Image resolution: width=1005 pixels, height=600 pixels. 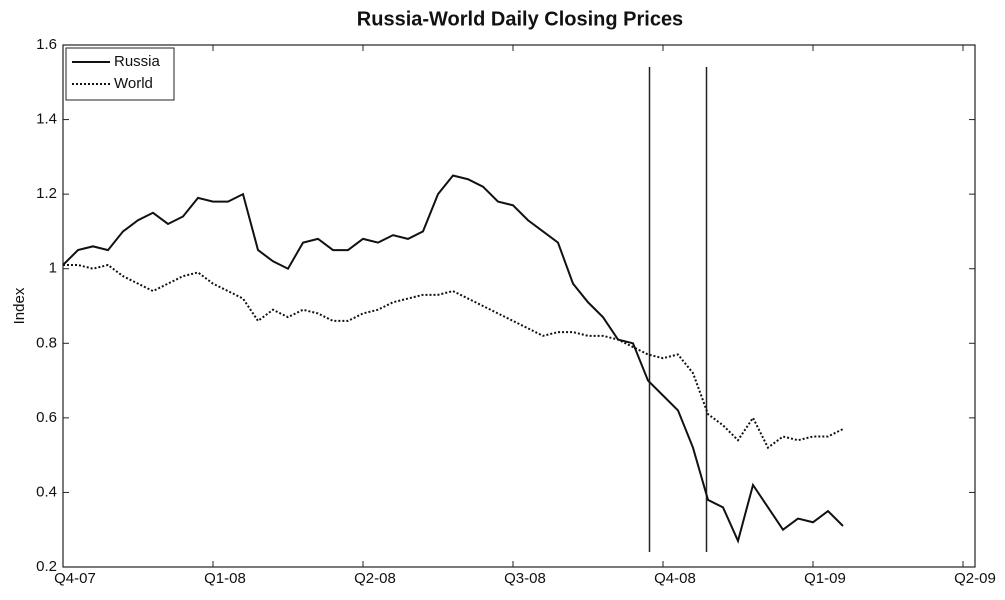 What do you see at coordinates (46, 119) in the screenshot?
I see `y-tick-label: 1.4` at bounding box center [46, 119].